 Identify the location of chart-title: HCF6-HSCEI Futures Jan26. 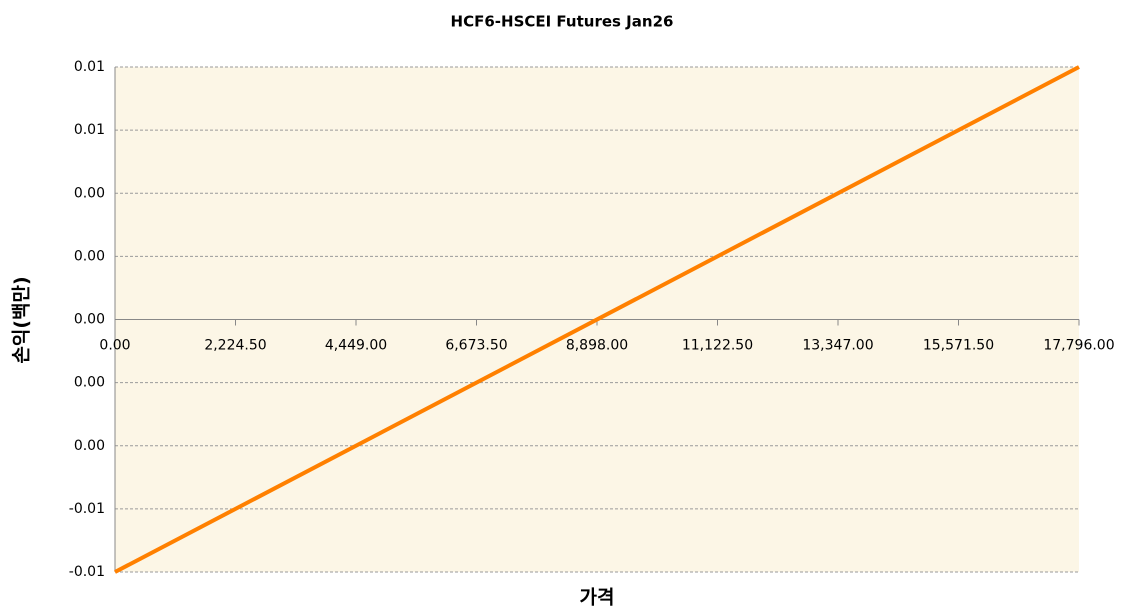
(562, 22).